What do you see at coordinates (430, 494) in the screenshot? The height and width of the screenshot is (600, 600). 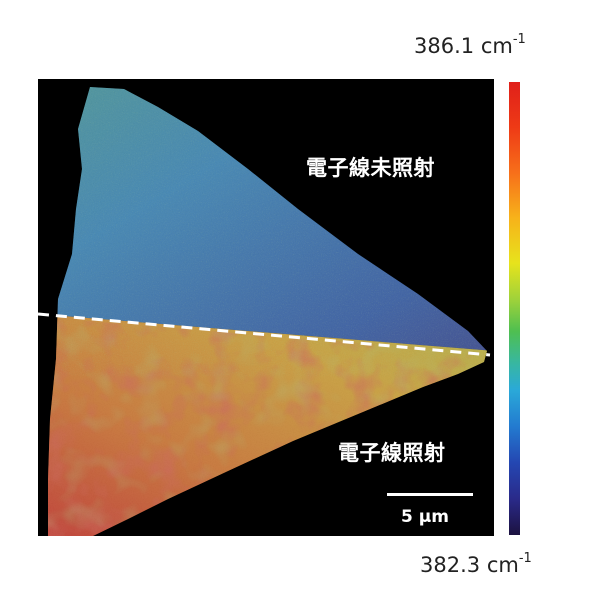 I see `scale-bar-line` at bounding box center [430, 494].